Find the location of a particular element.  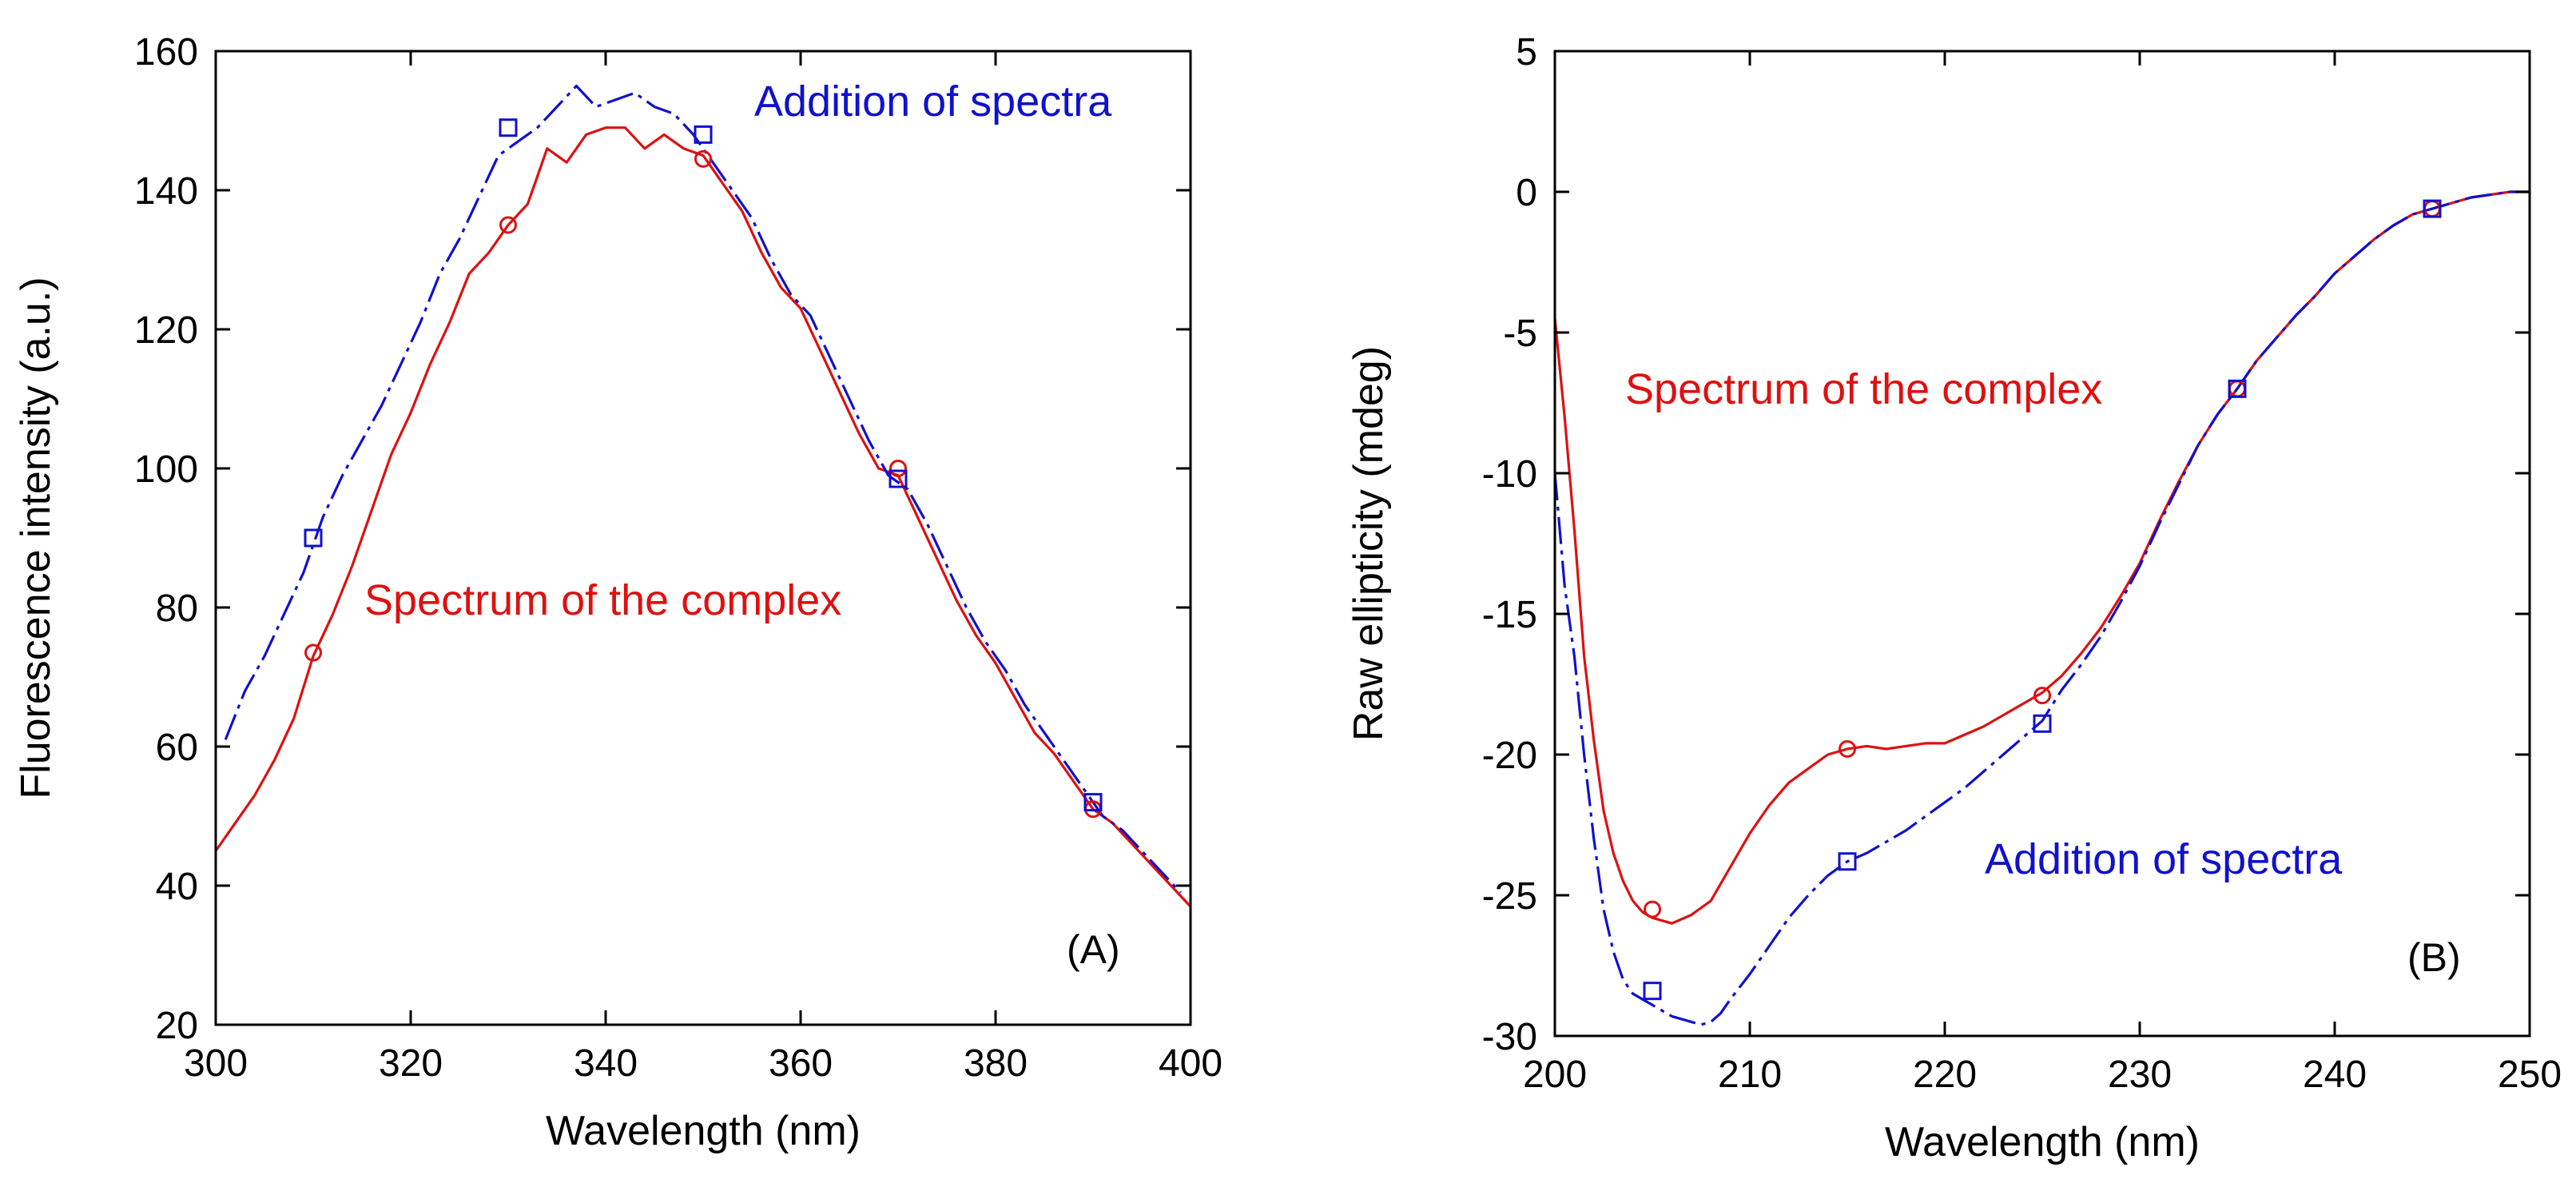

x-tick-label: 230 is located at coordinates (2140, 1075).